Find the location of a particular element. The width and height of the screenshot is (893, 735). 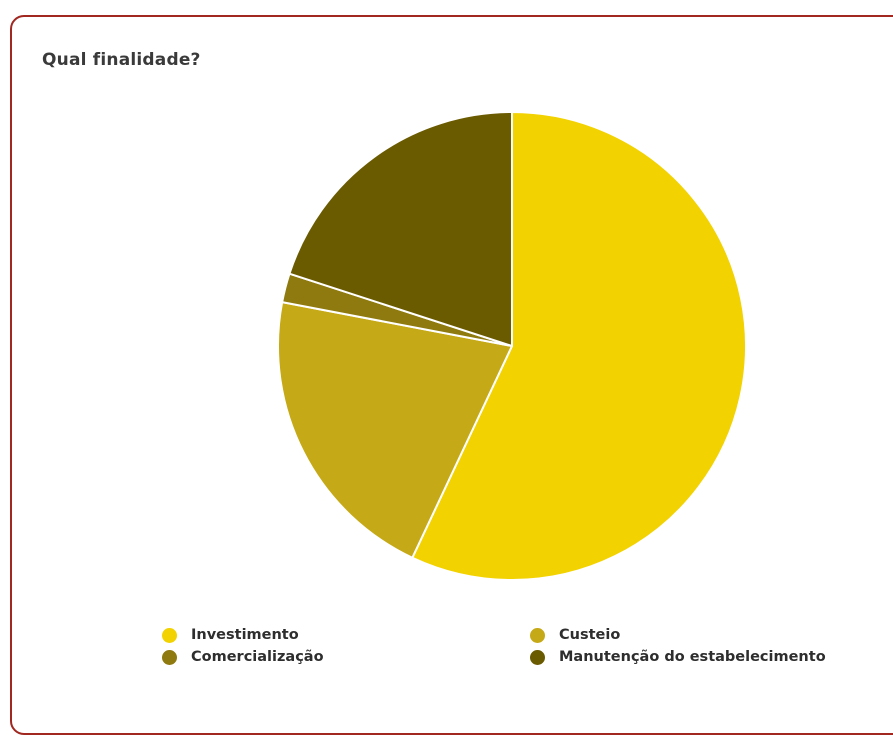

legend-item-custeio: Custeio is located at coordinates (706, 635).